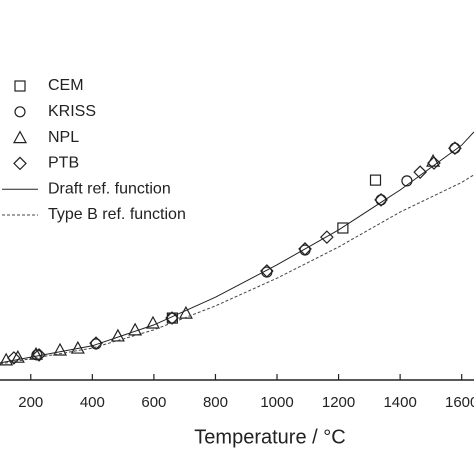 The height and width of the screenshot is (474, 474). Describe the element at coordinates (215, 402) in the screenshot. I see `x-tick-label: 800` at that location.